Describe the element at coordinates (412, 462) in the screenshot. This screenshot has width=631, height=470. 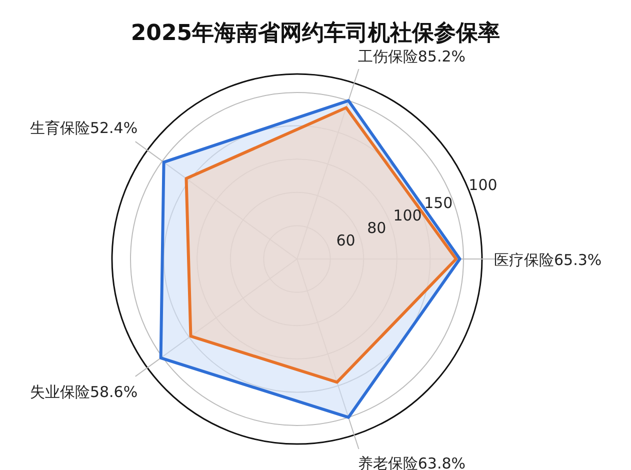
I see `spoke-label: 养老保险63.8%` at that location.